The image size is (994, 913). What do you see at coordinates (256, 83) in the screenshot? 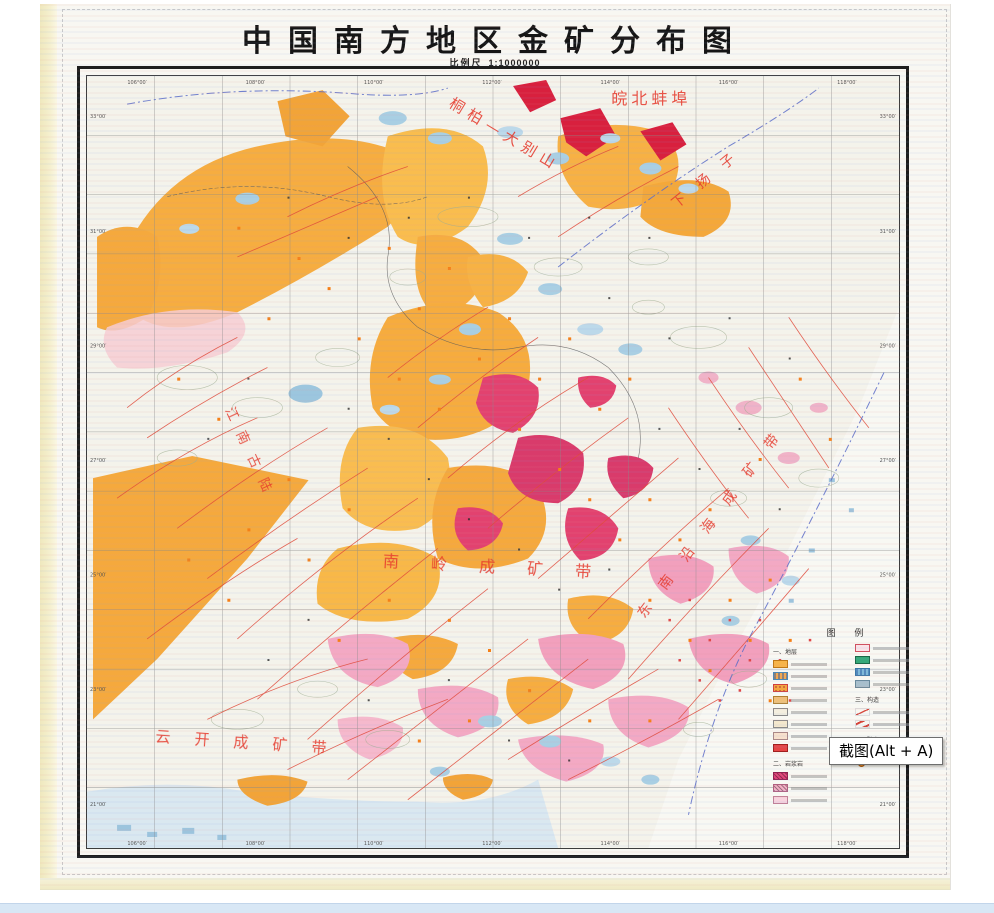
I see `lon-label: 108°00′` at bounding box center [256, 83].